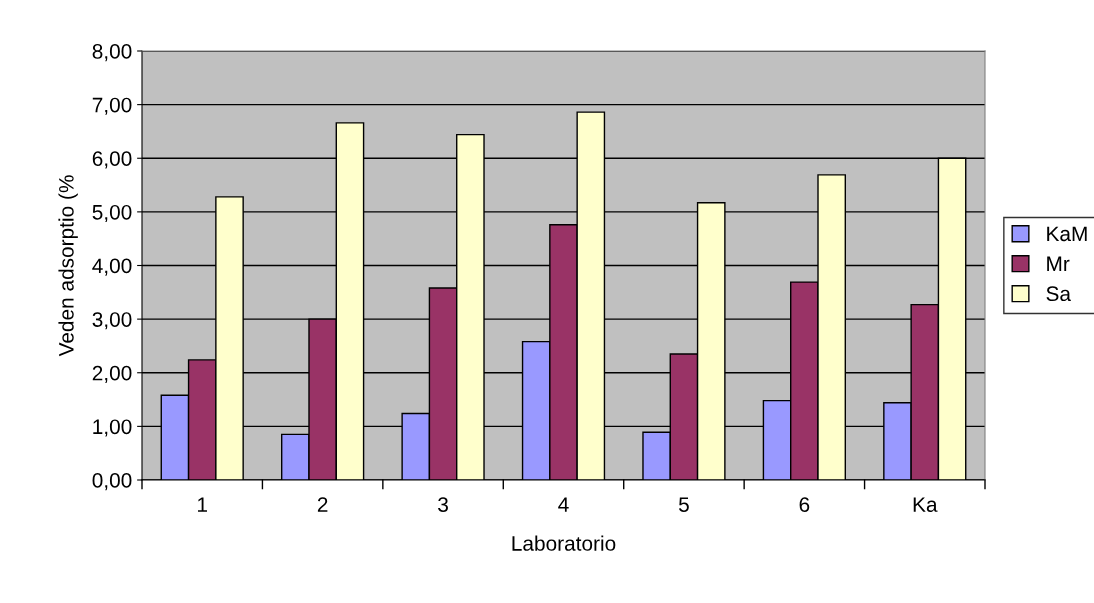 Image resolution: width=1094 pixels, height=603 pixels. What do you see at coordinates (112, 53) in the screenshot?
I see `y-tick-label: 8,00` at bounding box center [112, 53].